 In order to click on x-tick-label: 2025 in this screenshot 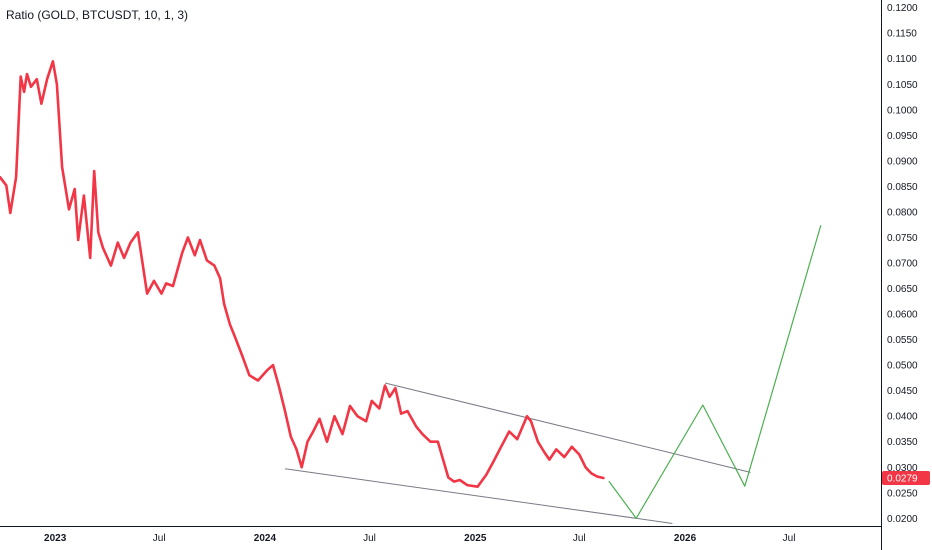, I will do `click(475, 538)`.